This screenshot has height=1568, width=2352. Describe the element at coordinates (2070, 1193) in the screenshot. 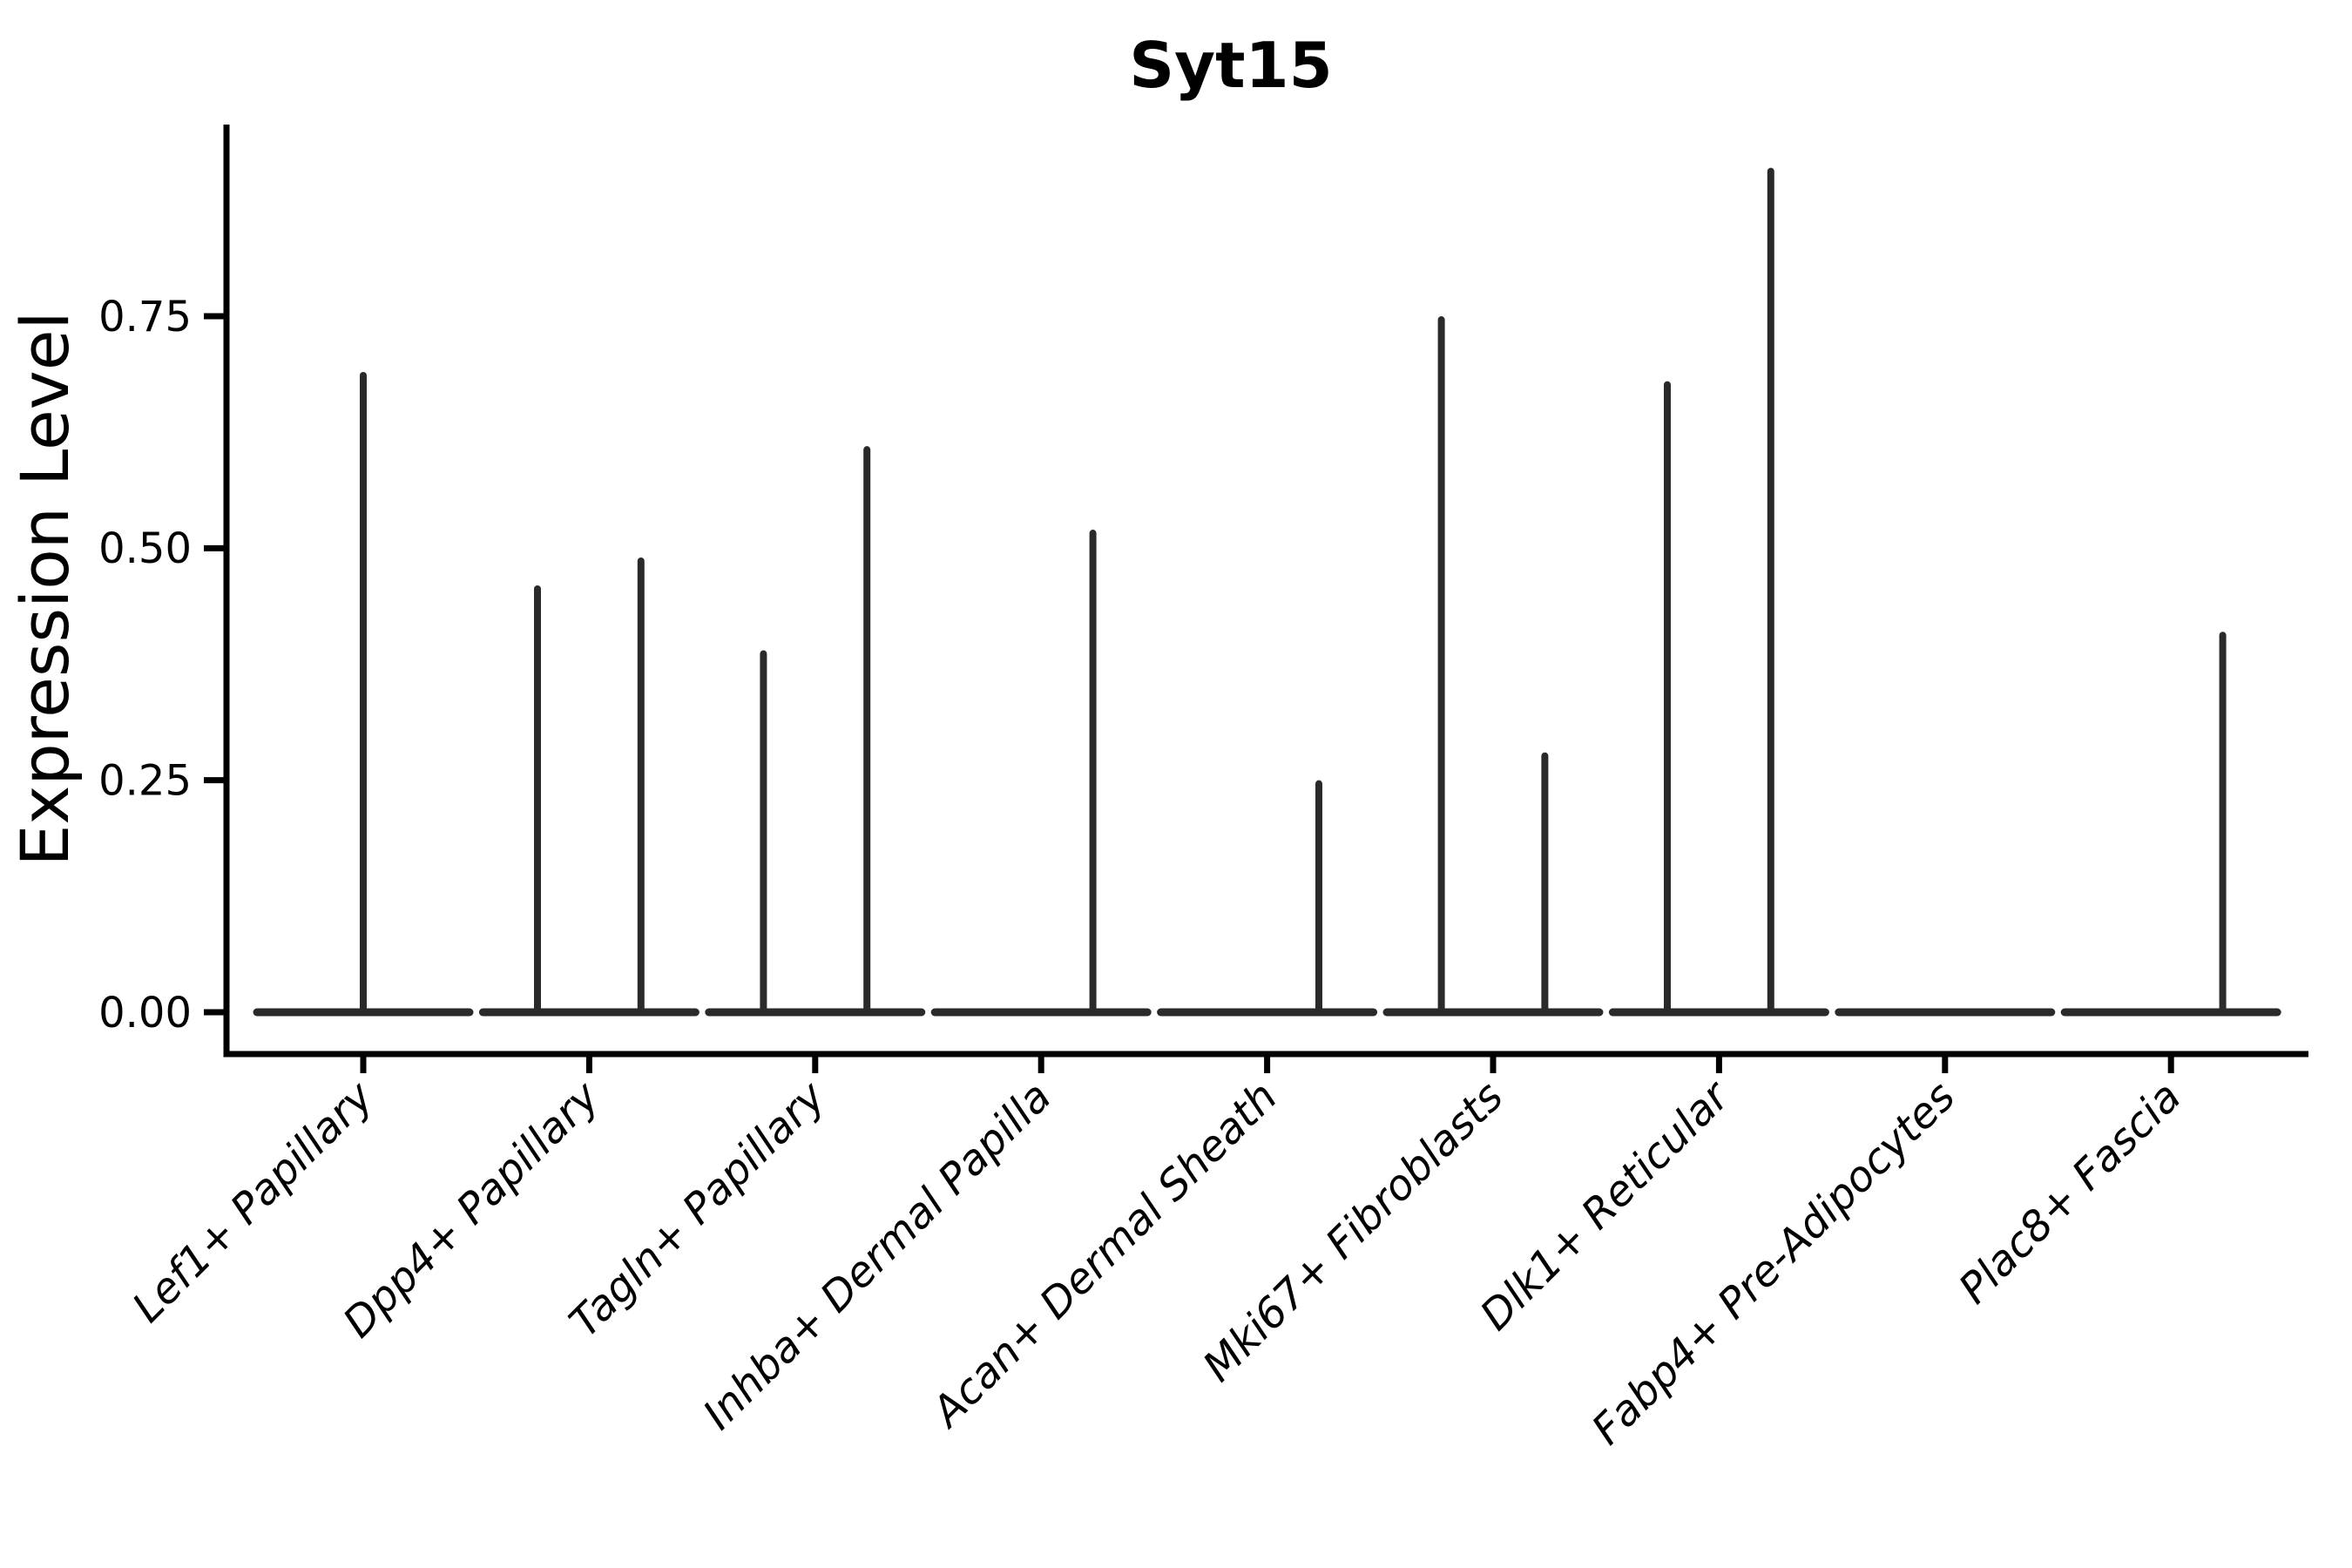

I see `x-tick-label: Plac8+ Fascia` at that location.